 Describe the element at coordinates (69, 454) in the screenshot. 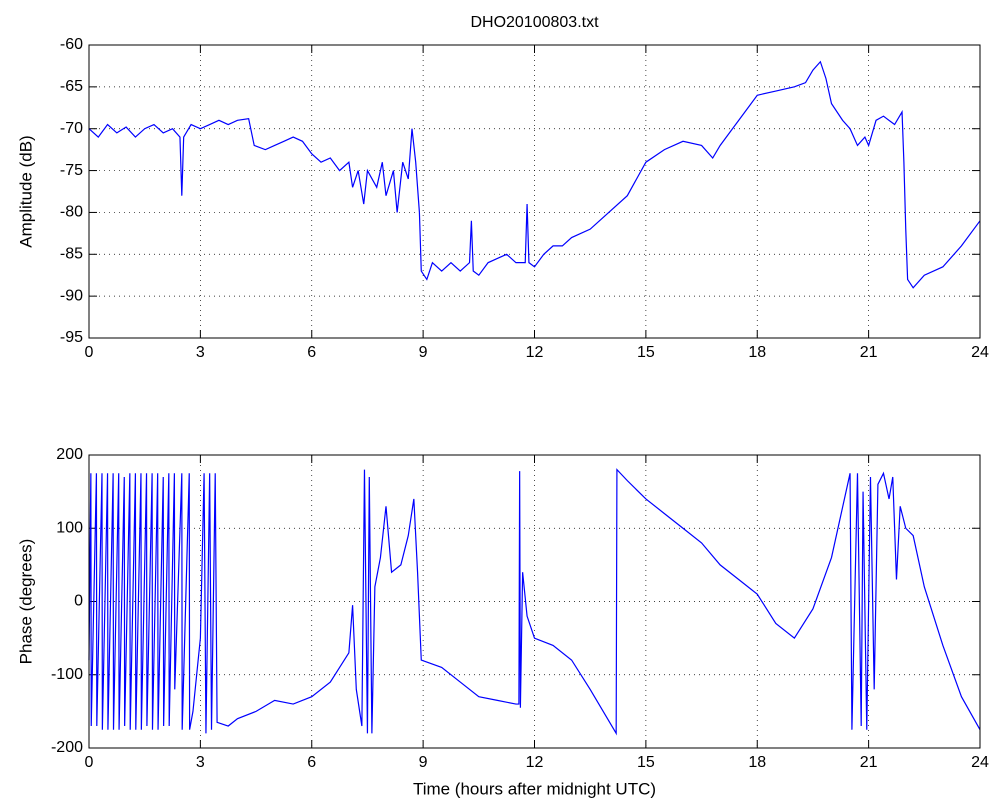

I see `y-tick-label: 200` at that location.